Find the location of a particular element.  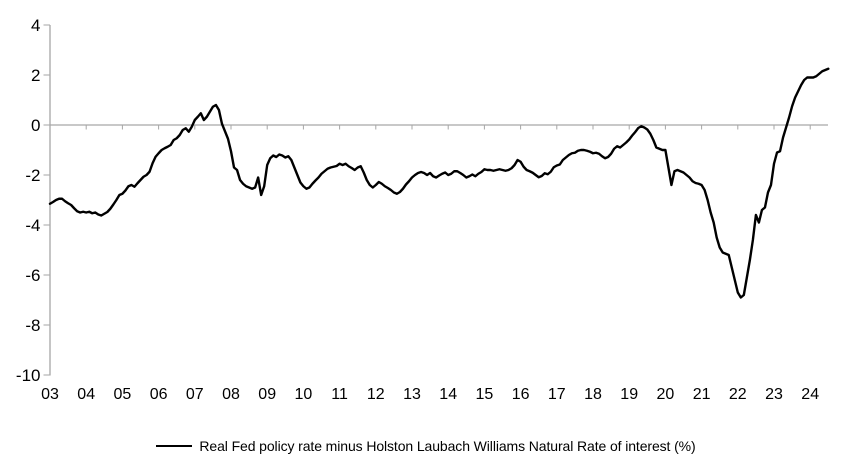

x-tick-label: 24 is located at coordinates (810, 394).